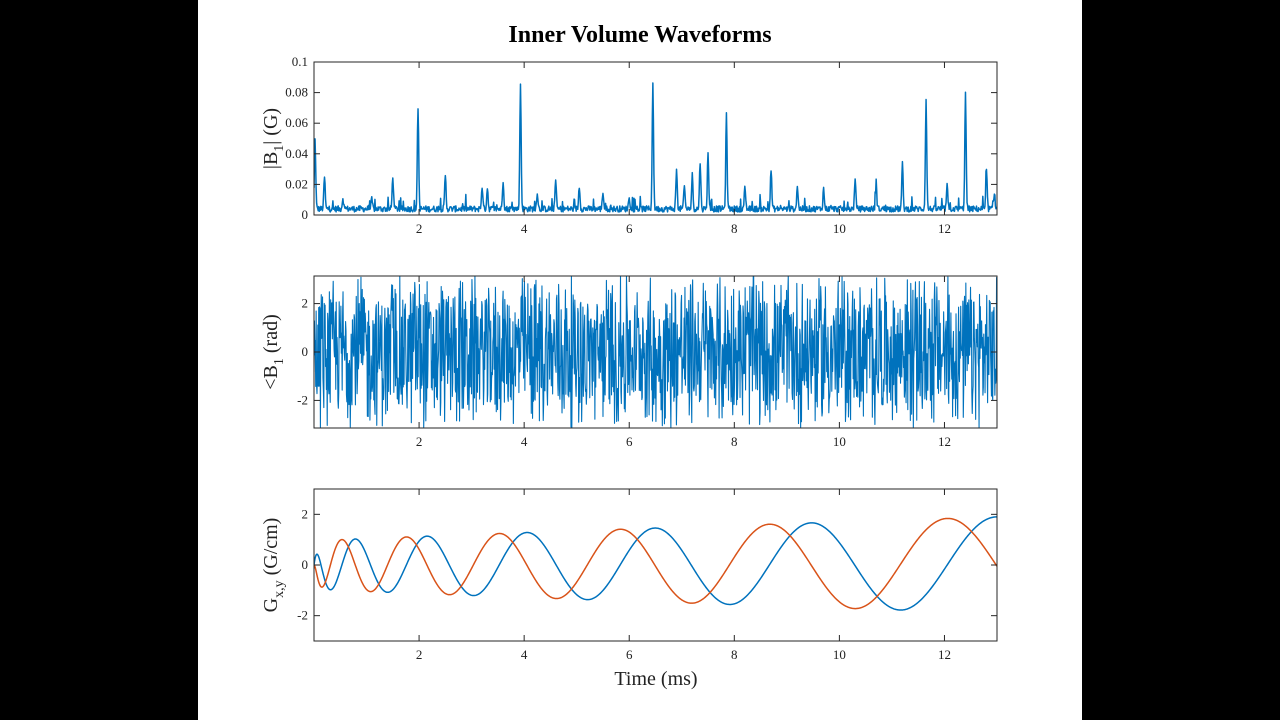 Image resolution: width=1280 pixels, height=720 pixels. I want to click on y-tick-label: 0.06, so click(296, 122).